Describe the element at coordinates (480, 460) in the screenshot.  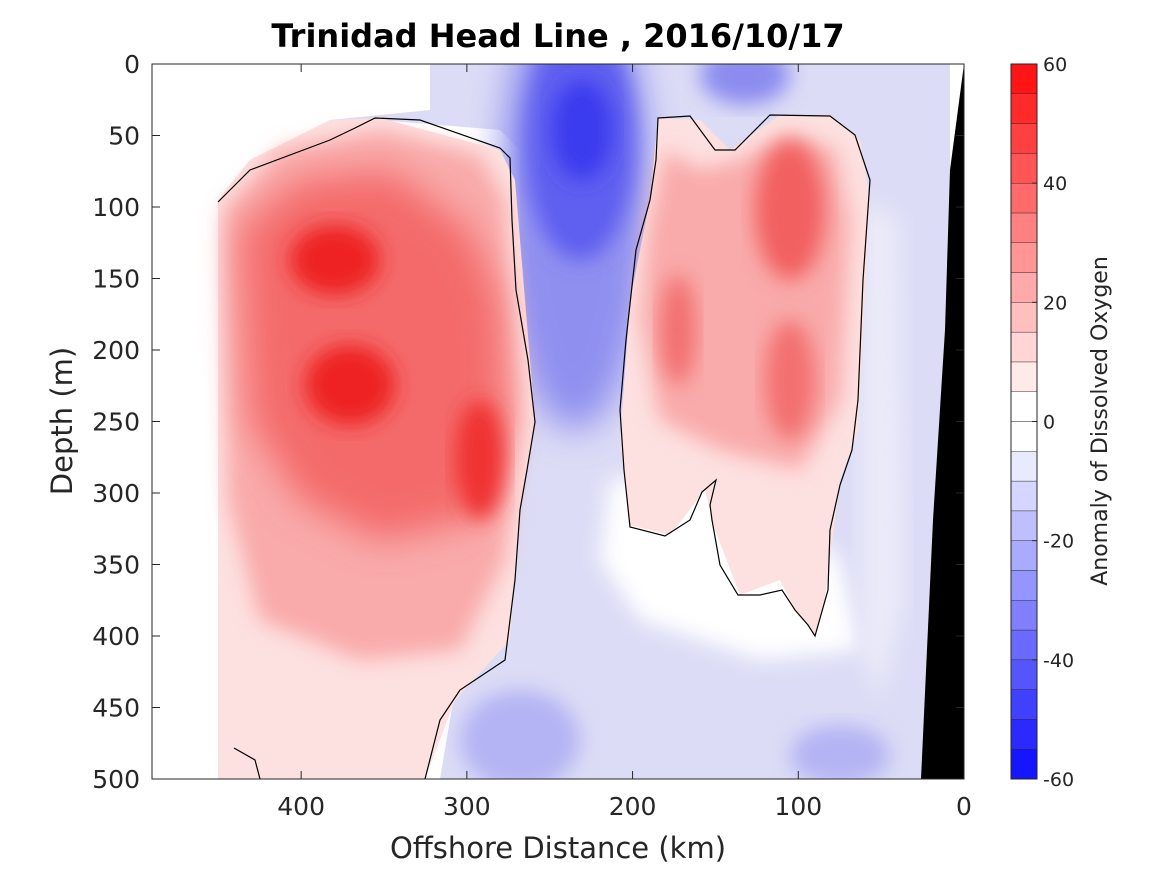
I see `positive-anomaly-core-c` at that location.